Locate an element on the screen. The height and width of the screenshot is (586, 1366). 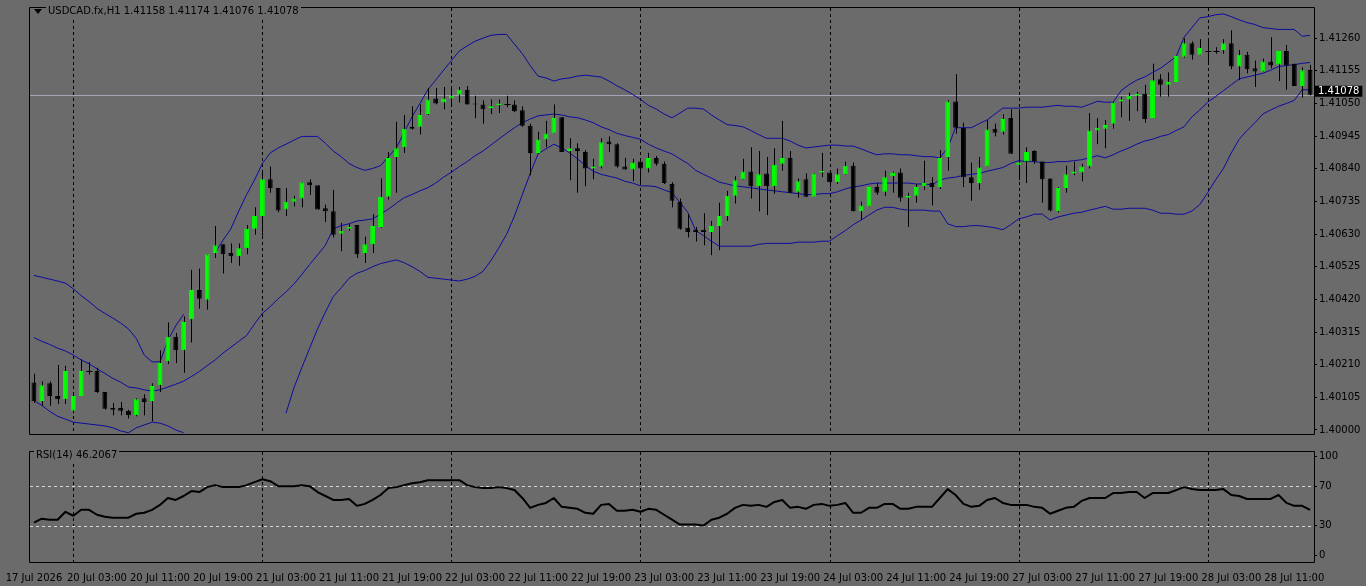
x-tick-label: 27 Jul 19:00 is located at coordinates (1168, 577).